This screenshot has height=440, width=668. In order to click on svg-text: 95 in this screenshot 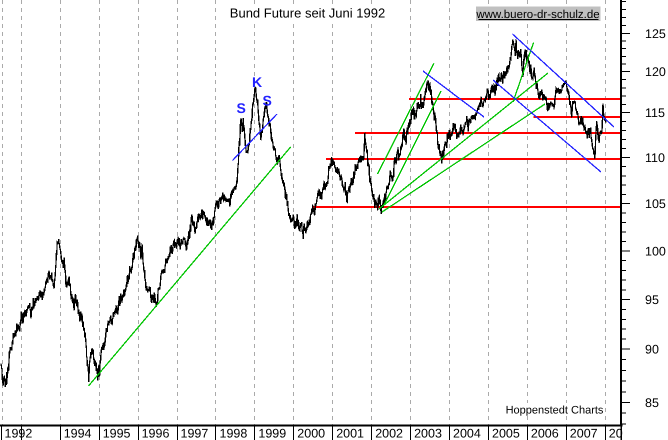, I will do `click(652, 300)`.